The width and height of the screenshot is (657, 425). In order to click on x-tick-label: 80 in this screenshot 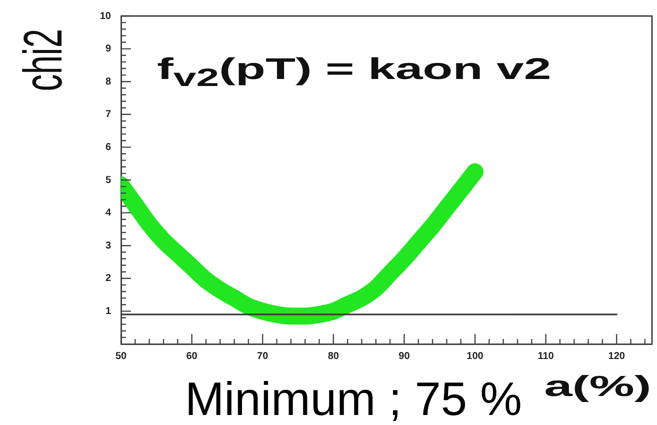, I will do `click(334, 356)`.